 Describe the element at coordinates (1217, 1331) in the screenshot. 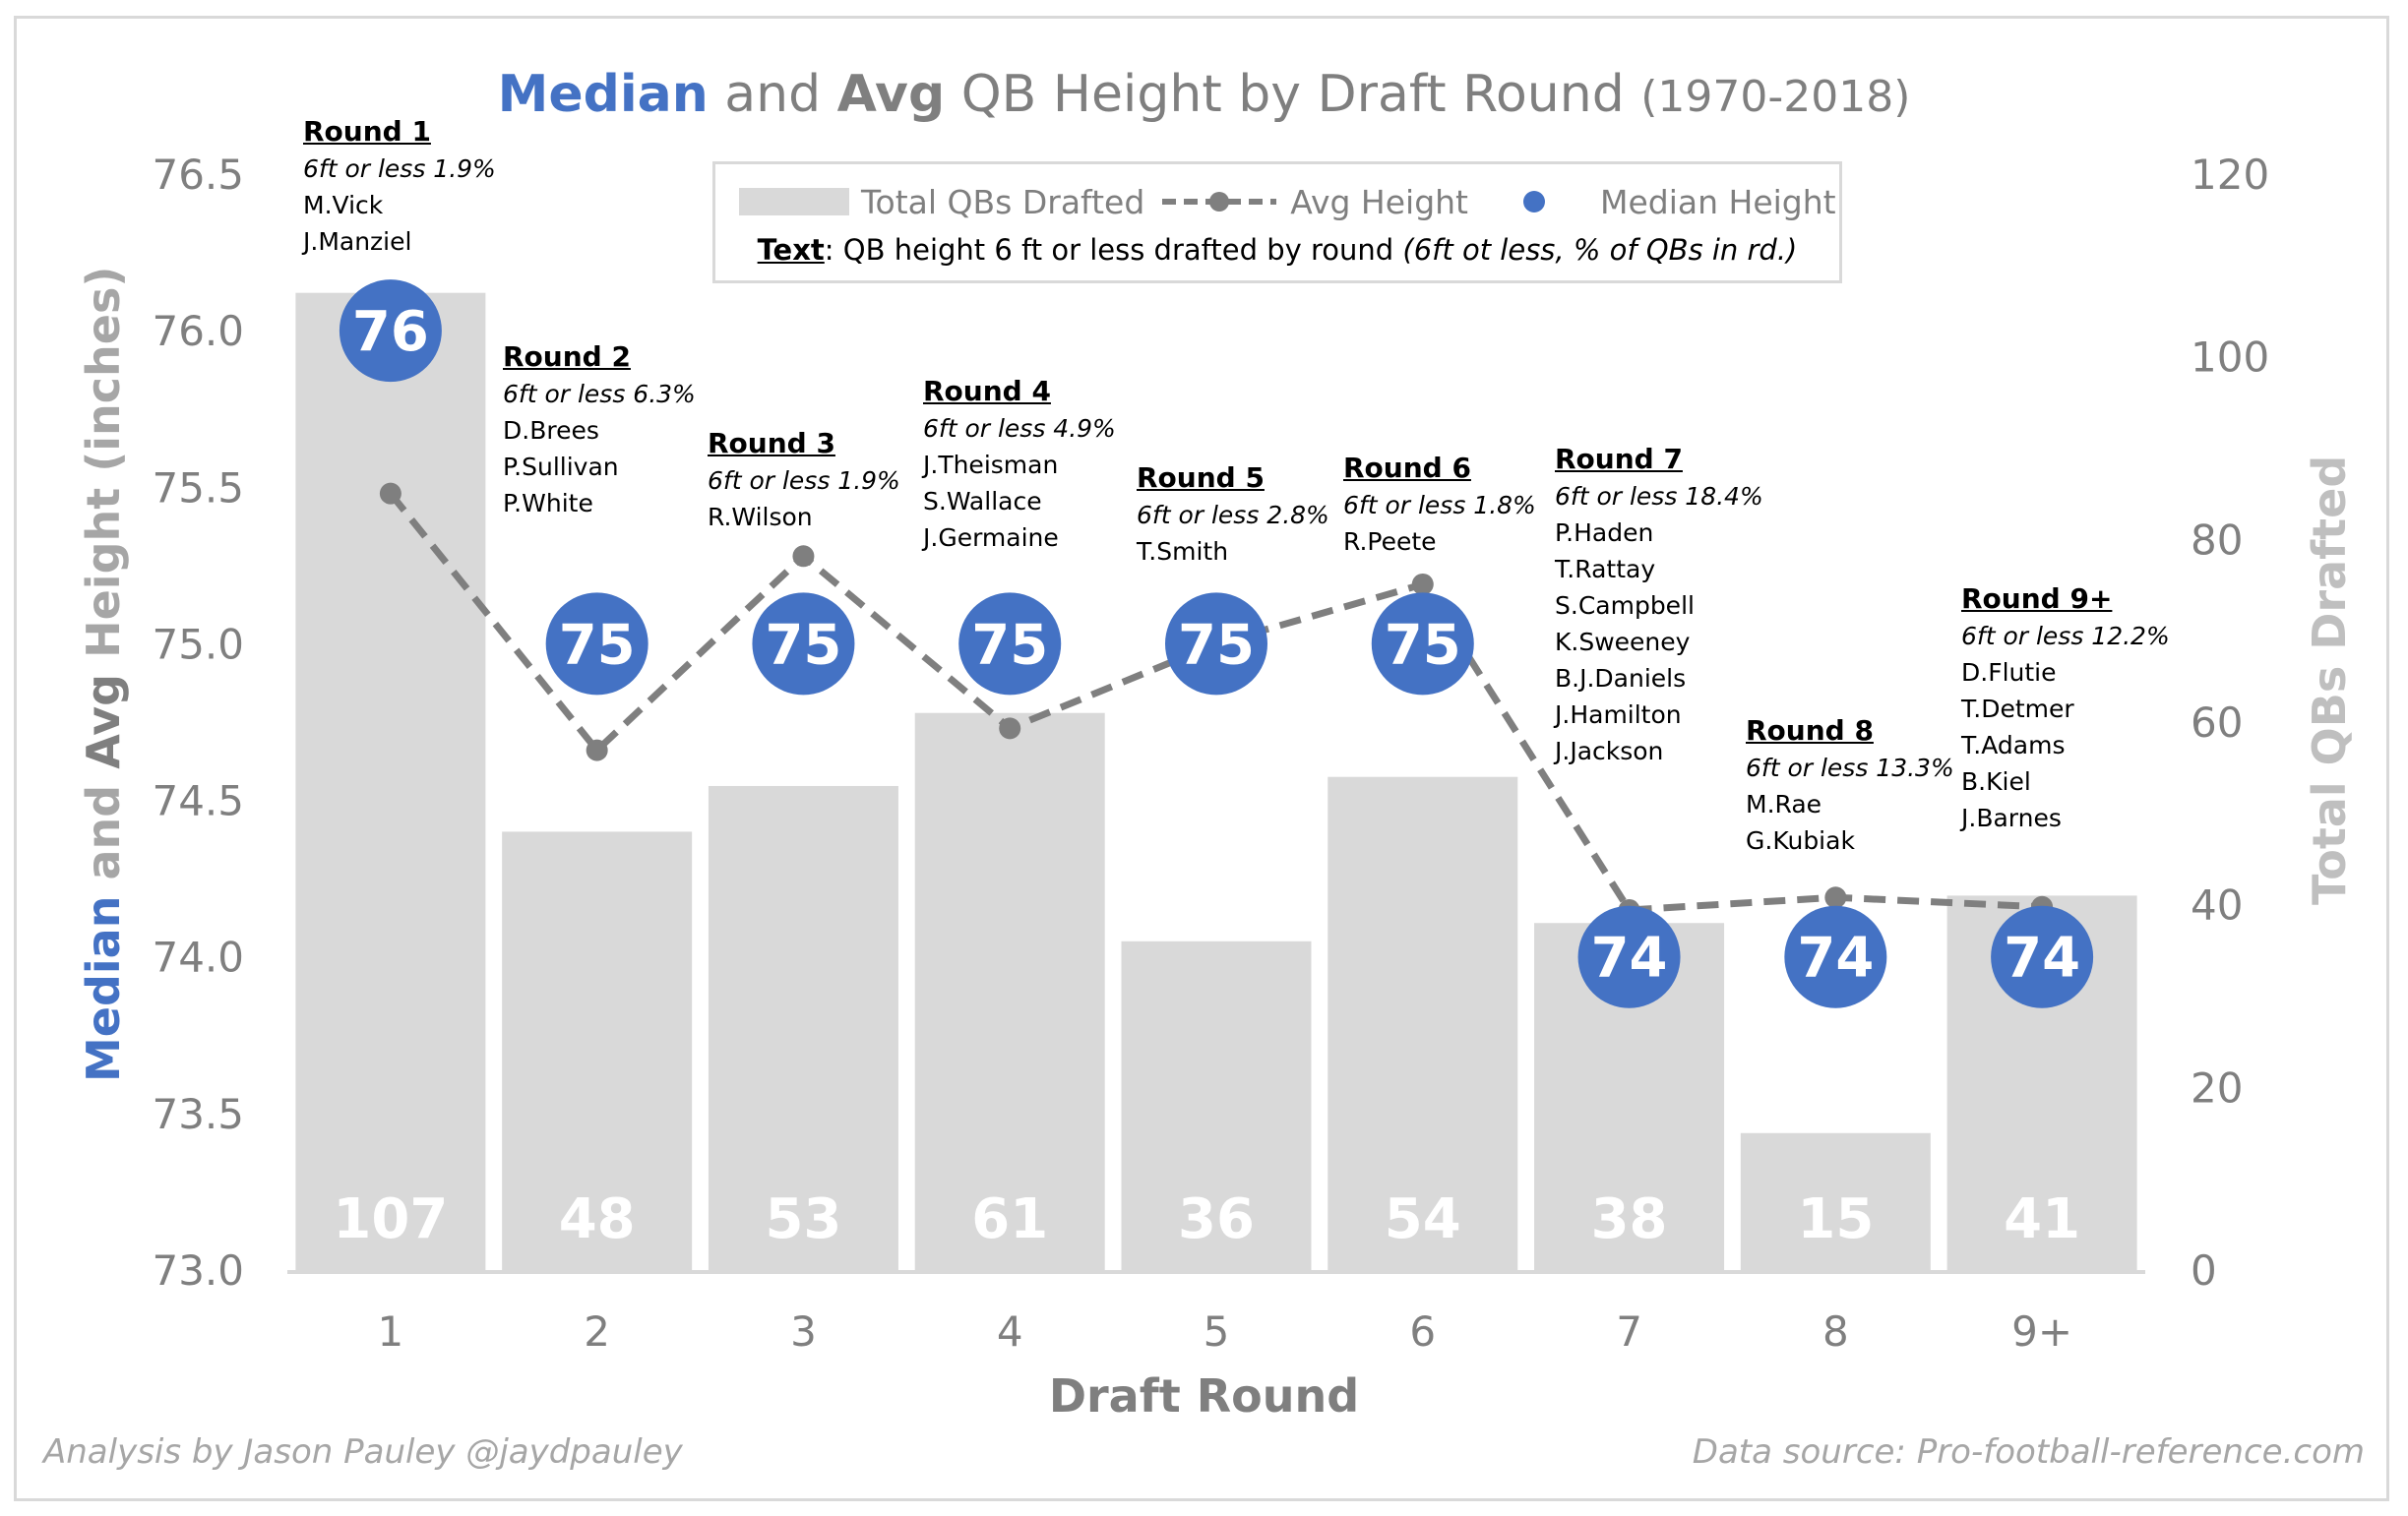

I see `x-tick-label: 5` at that location.